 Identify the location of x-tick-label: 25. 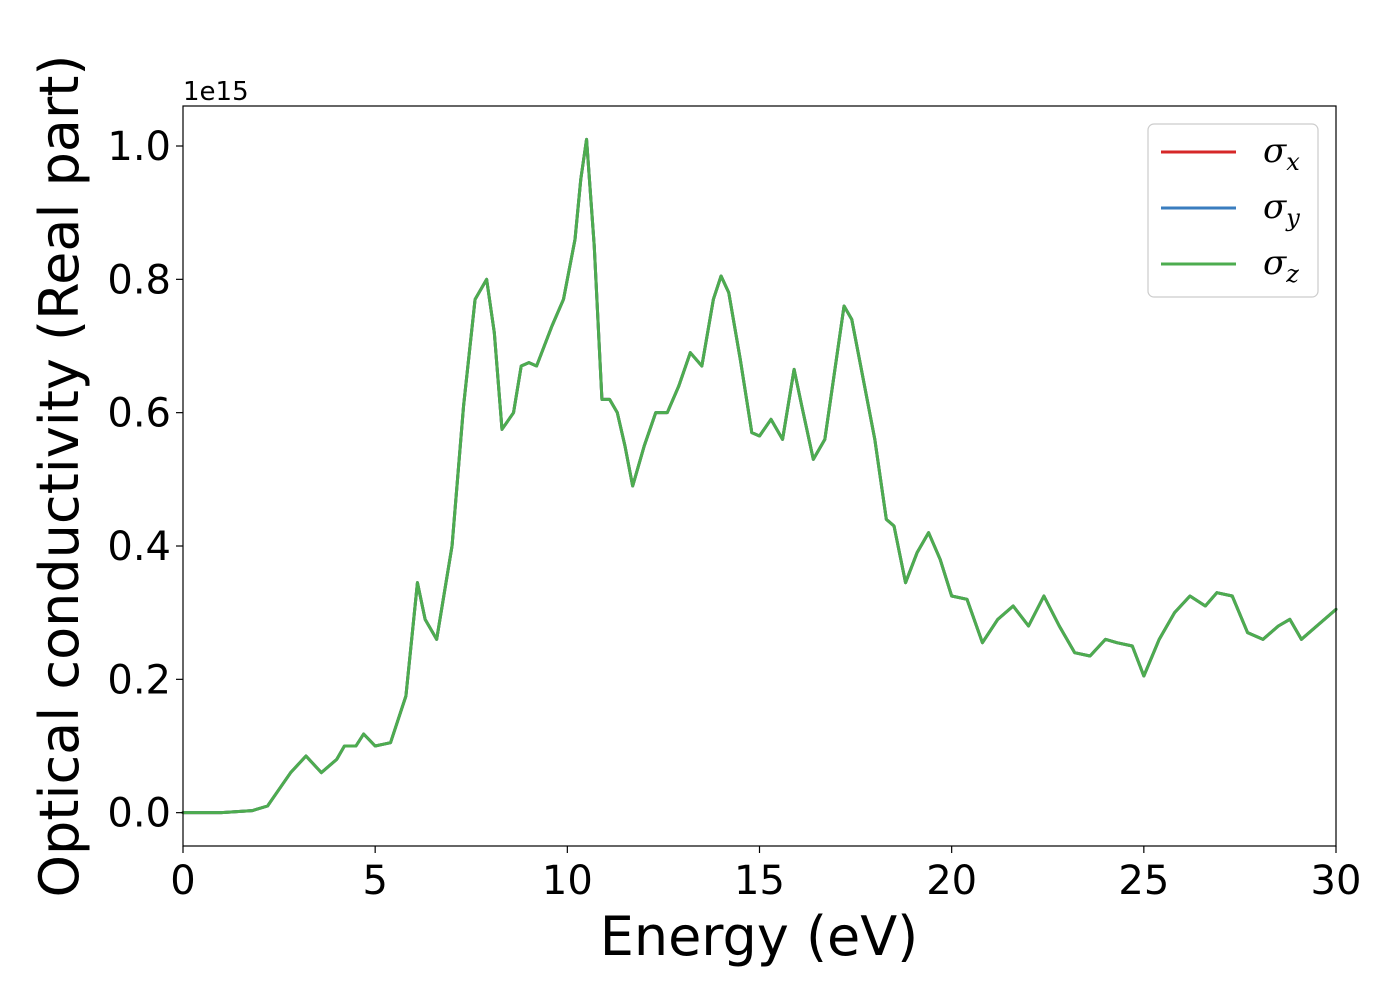
(1143, 881).